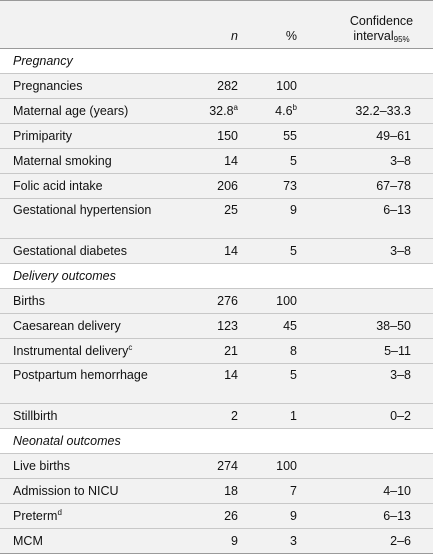 The width and height of the screenshot is (433, 554). I want to click on row-n: 276, so click(222, 301).